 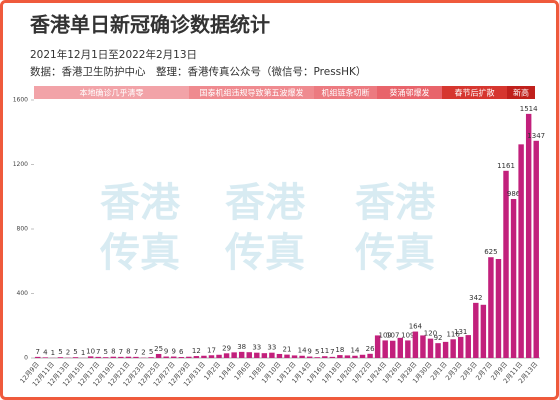 I want to click on phase-label: 葵涌邨爆发, so click(x=410, y=93).